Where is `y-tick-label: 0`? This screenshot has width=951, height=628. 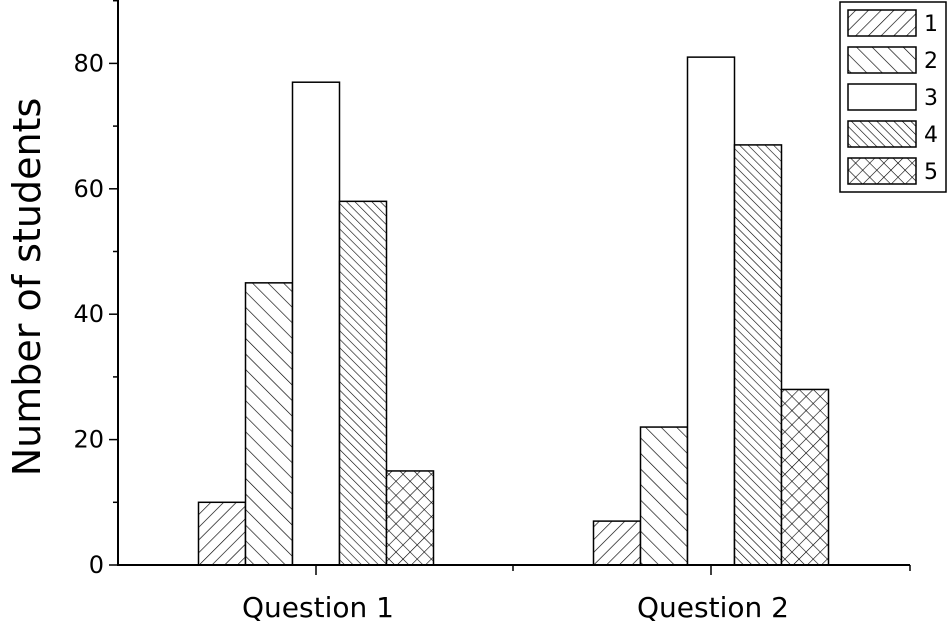 y-tick-label: 0 is located at coordinates (96, 565).